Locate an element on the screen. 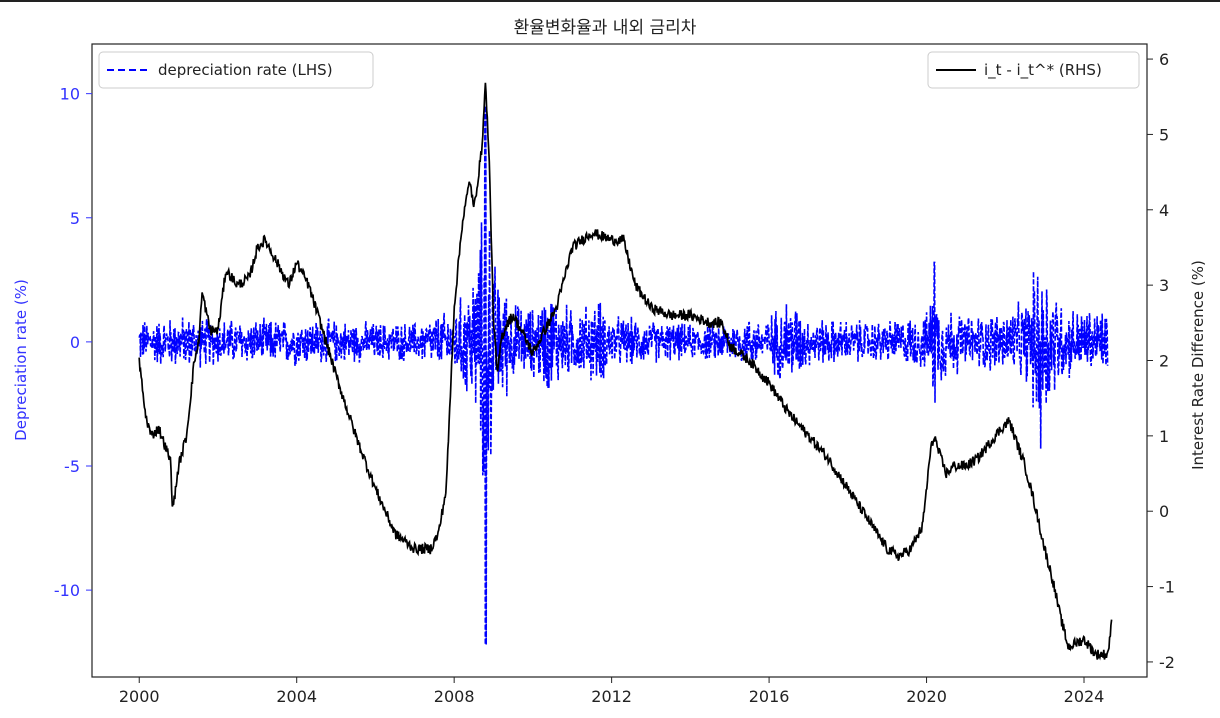 Image resolution: width=1220 pixels, height=718 pixels. legend-left-label: depreciation rate (LHS) is located at coordinates (245, 70).